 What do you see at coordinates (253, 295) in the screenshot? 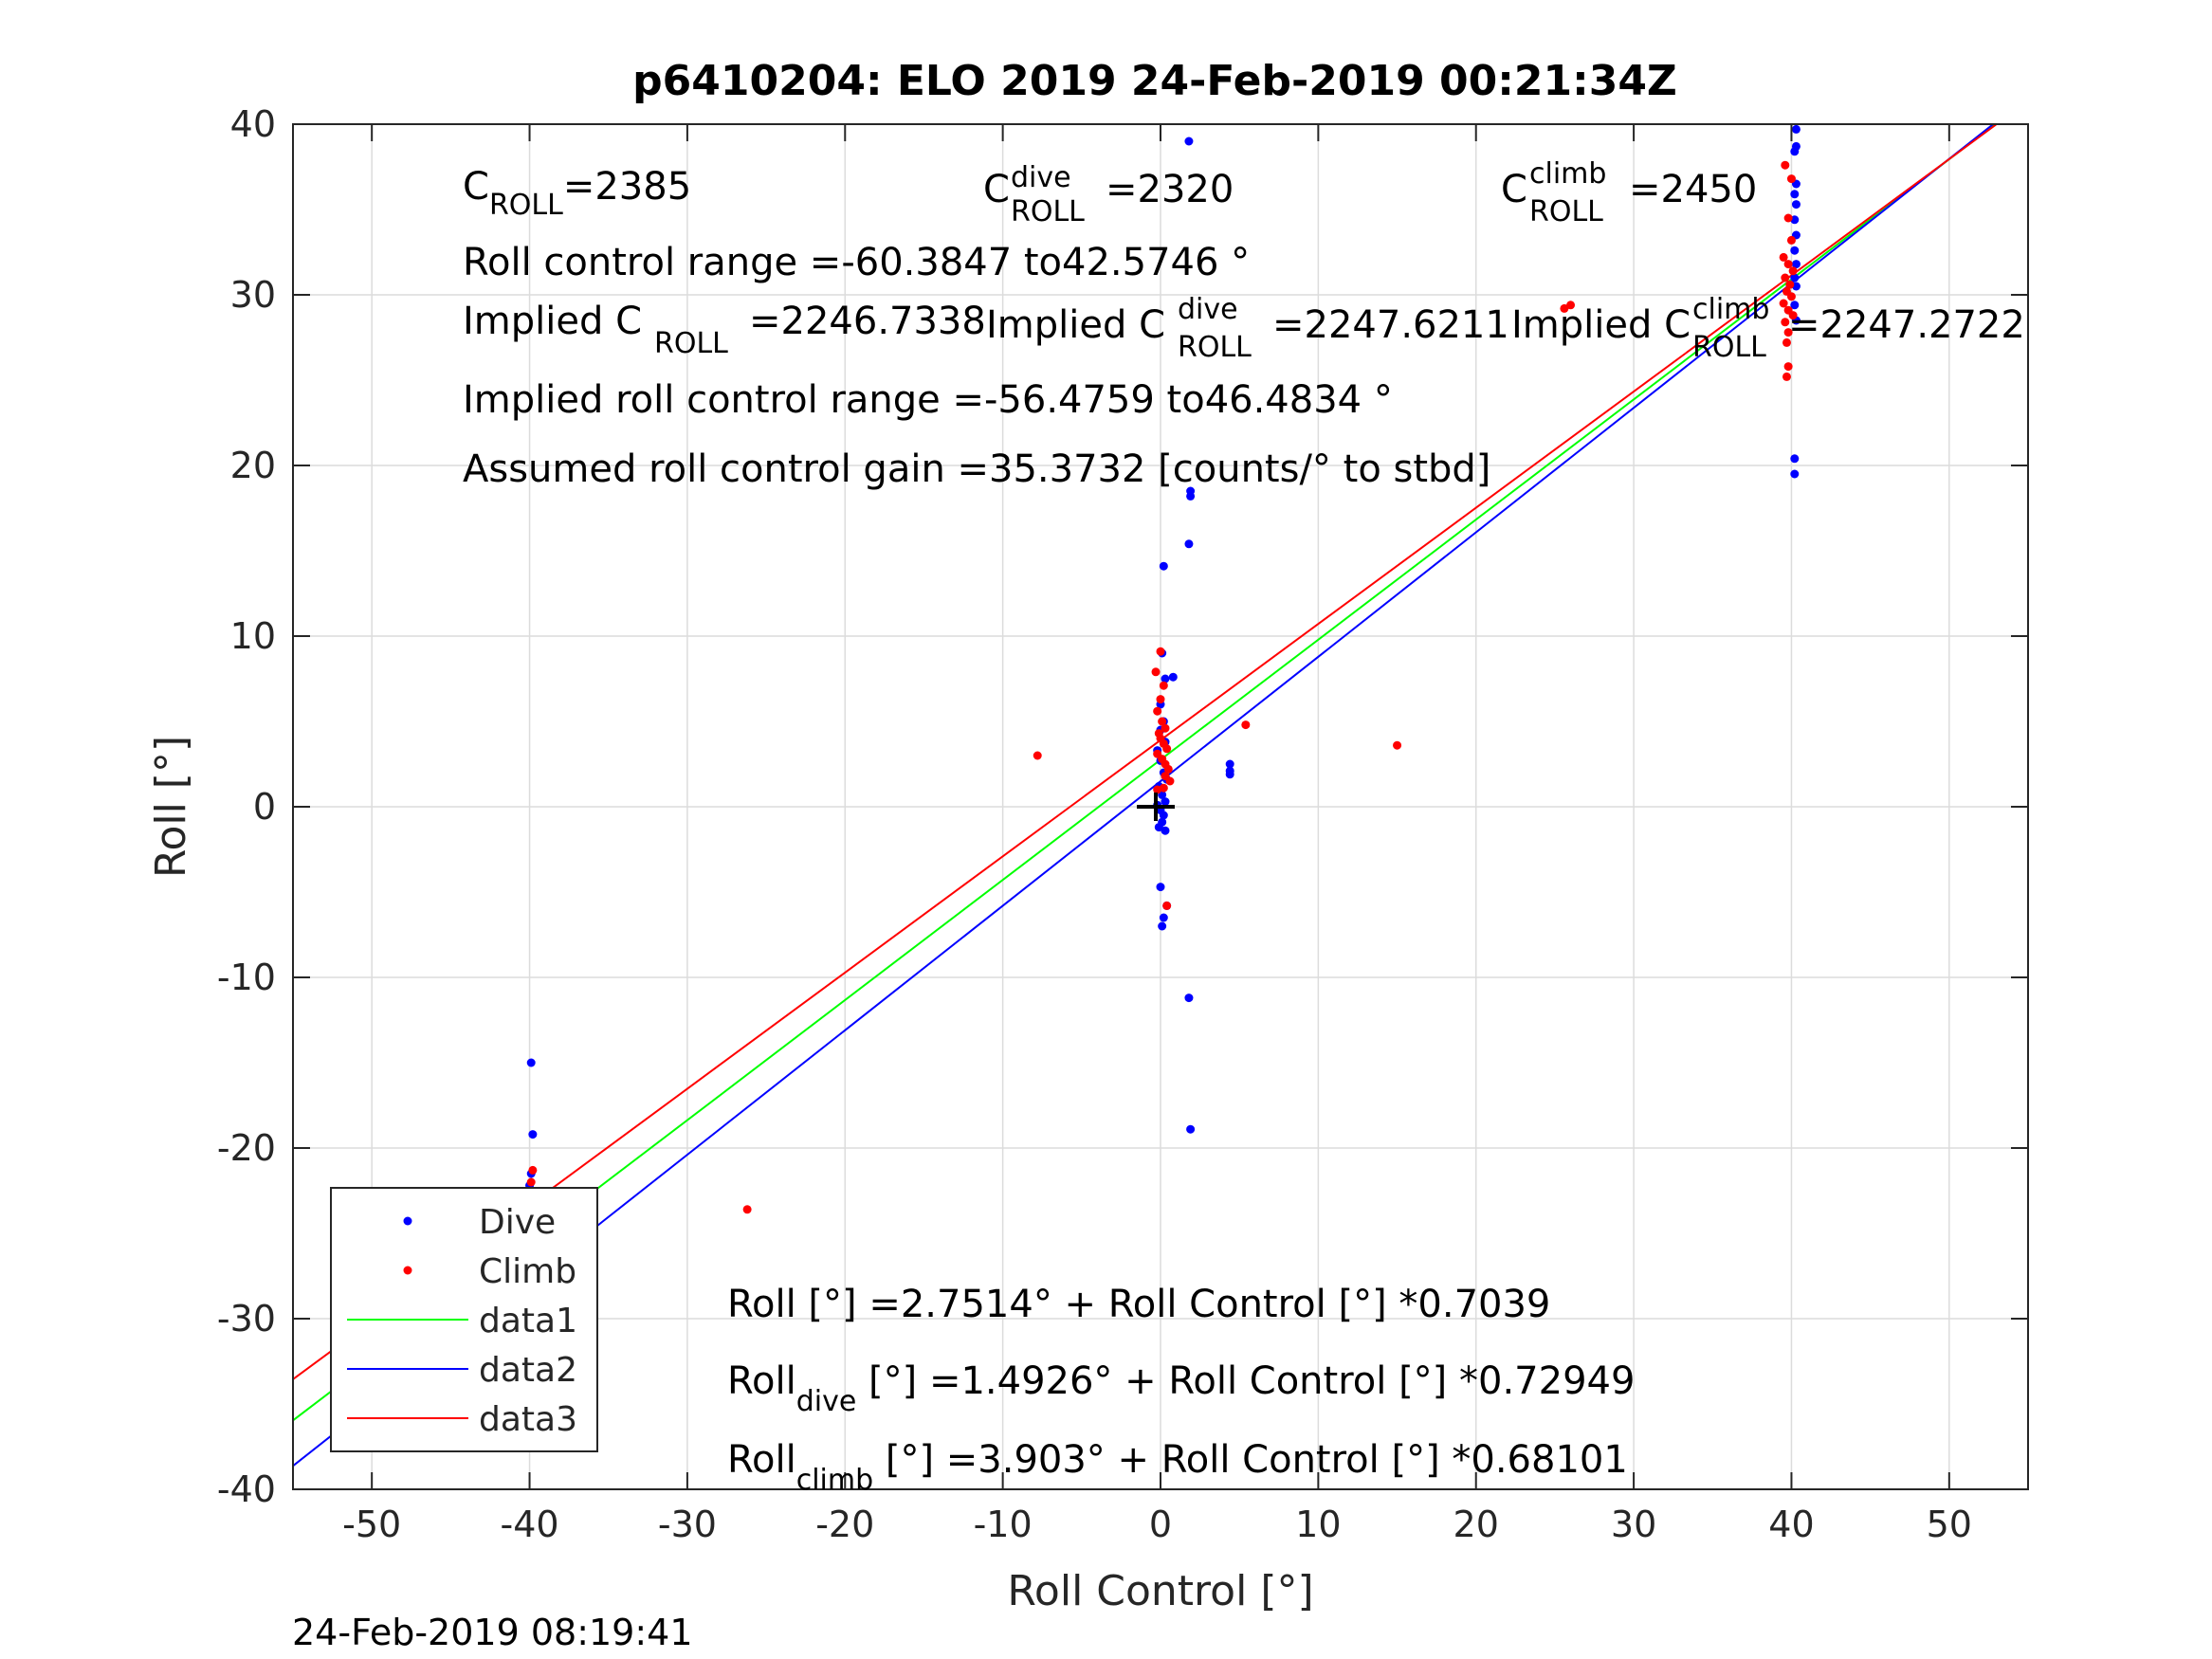
I see `y-tick-label: 30` at bounding box center [253, 295].